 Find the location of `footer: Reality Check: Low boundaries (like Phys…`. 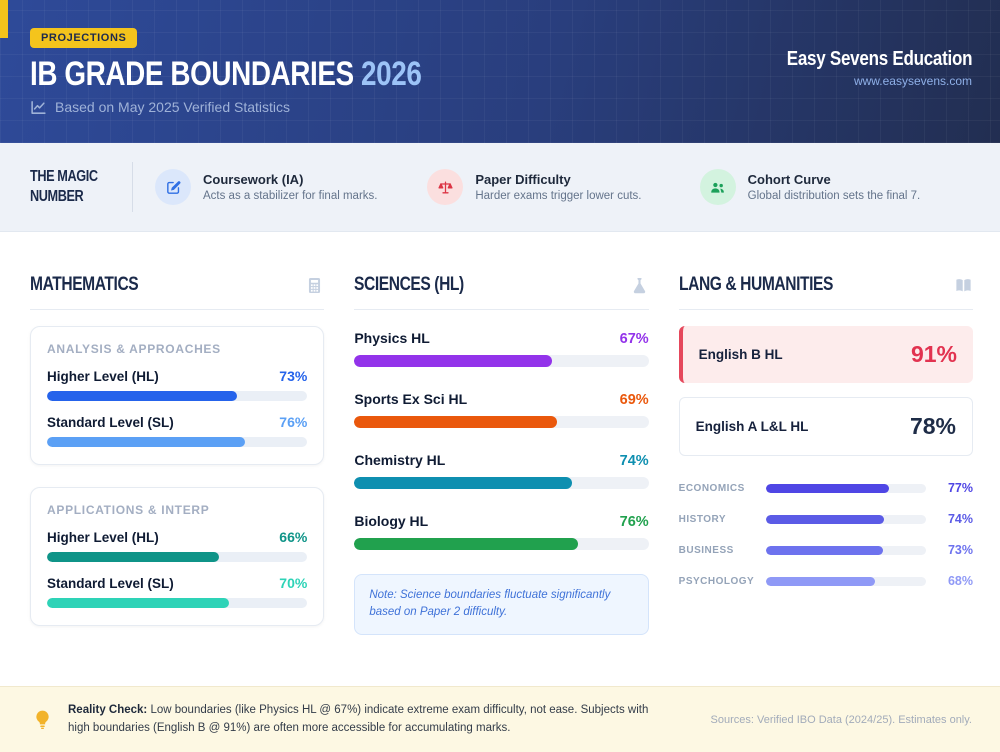

footer: Reality Check: Low boundaries (like Phys… is located at coordinates (500, 719).